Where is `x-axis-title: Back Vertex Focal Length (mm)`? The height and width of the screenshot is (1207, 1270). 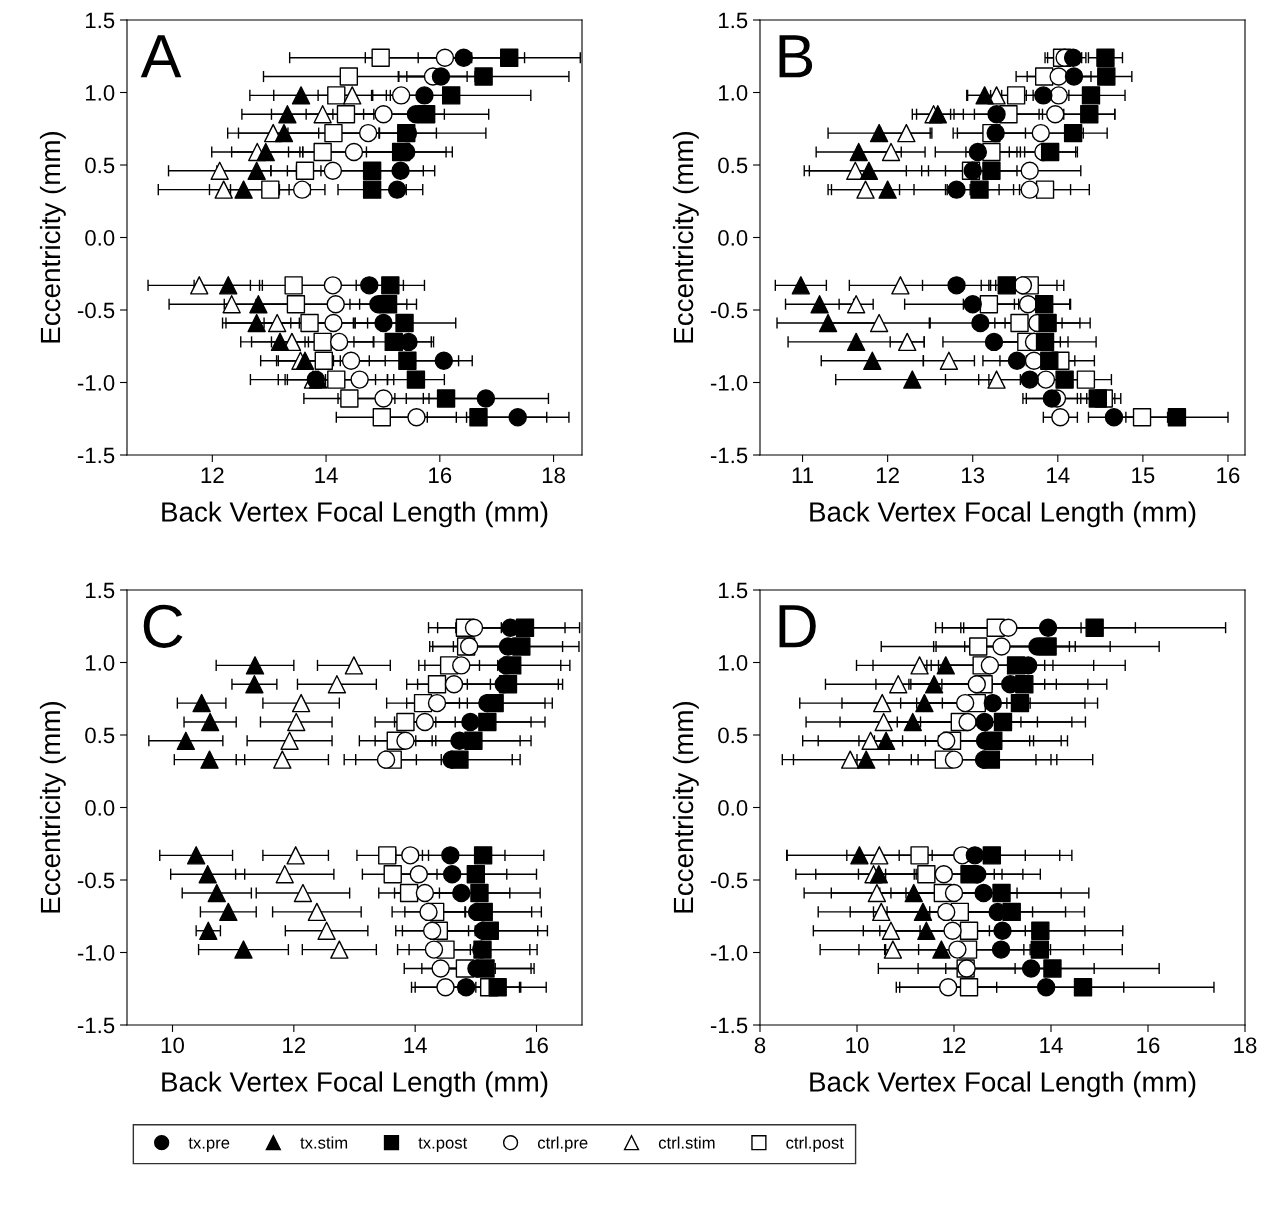
x-axis-title: Back Vertex Focal Length (mm) is located at coordinates (355, 514).